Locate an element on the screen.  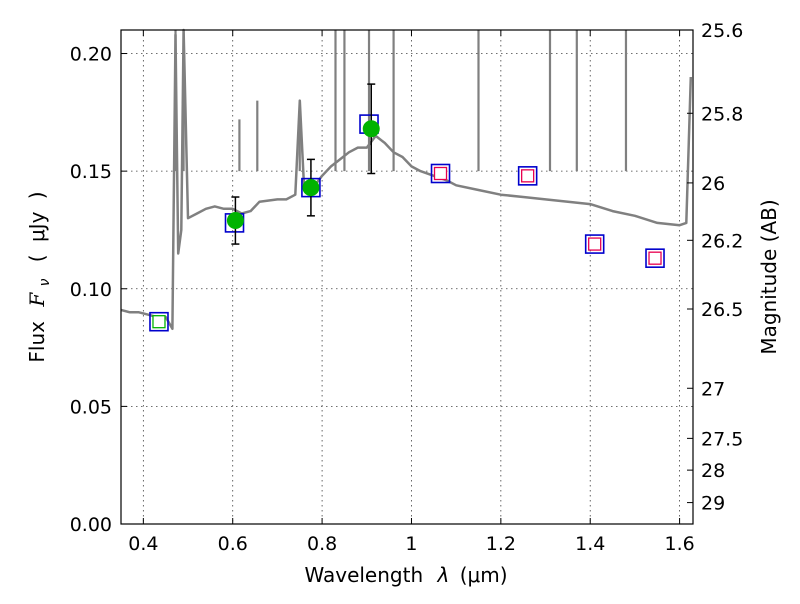
magnitude-tick-label: 26.2 is located at coordinates (722, 241).